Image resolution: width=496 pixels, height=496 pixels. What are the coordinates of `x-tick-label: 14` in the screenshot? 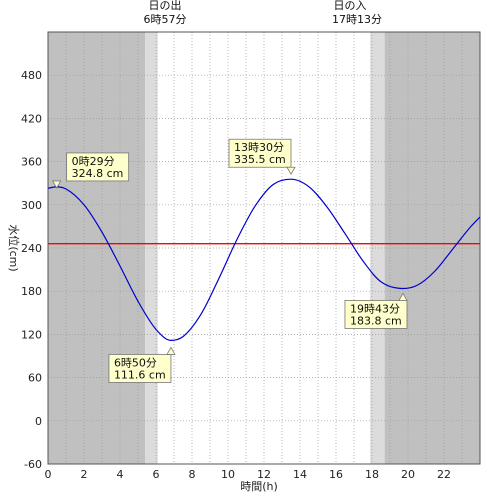 It's located at (300, 474).